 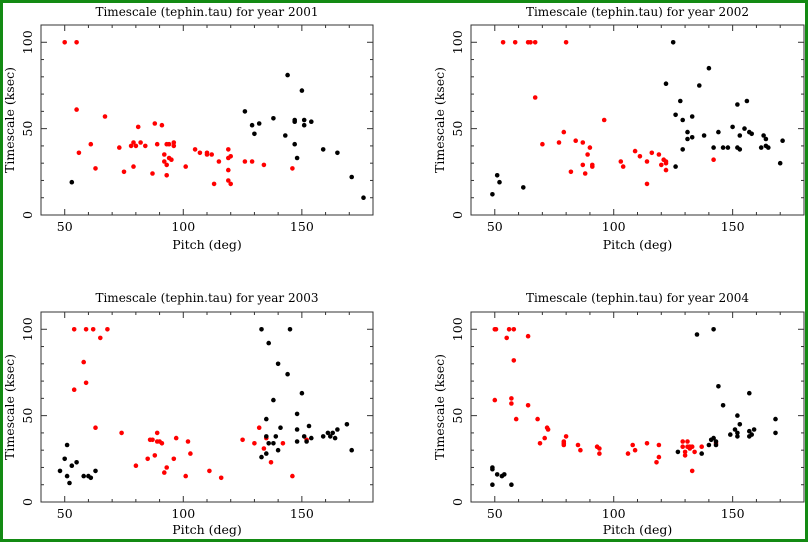 What do you see at coordinates (9, 120) in the screenshot?
I see `y-axis-label: Timescale (ksec)` at bounding box center [9, 120].